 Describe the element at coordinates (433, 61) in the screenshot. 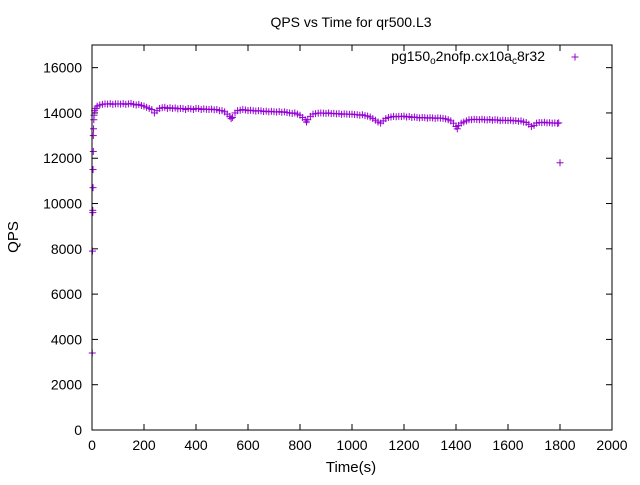

I see `legend-label-part-1: o` at that location.